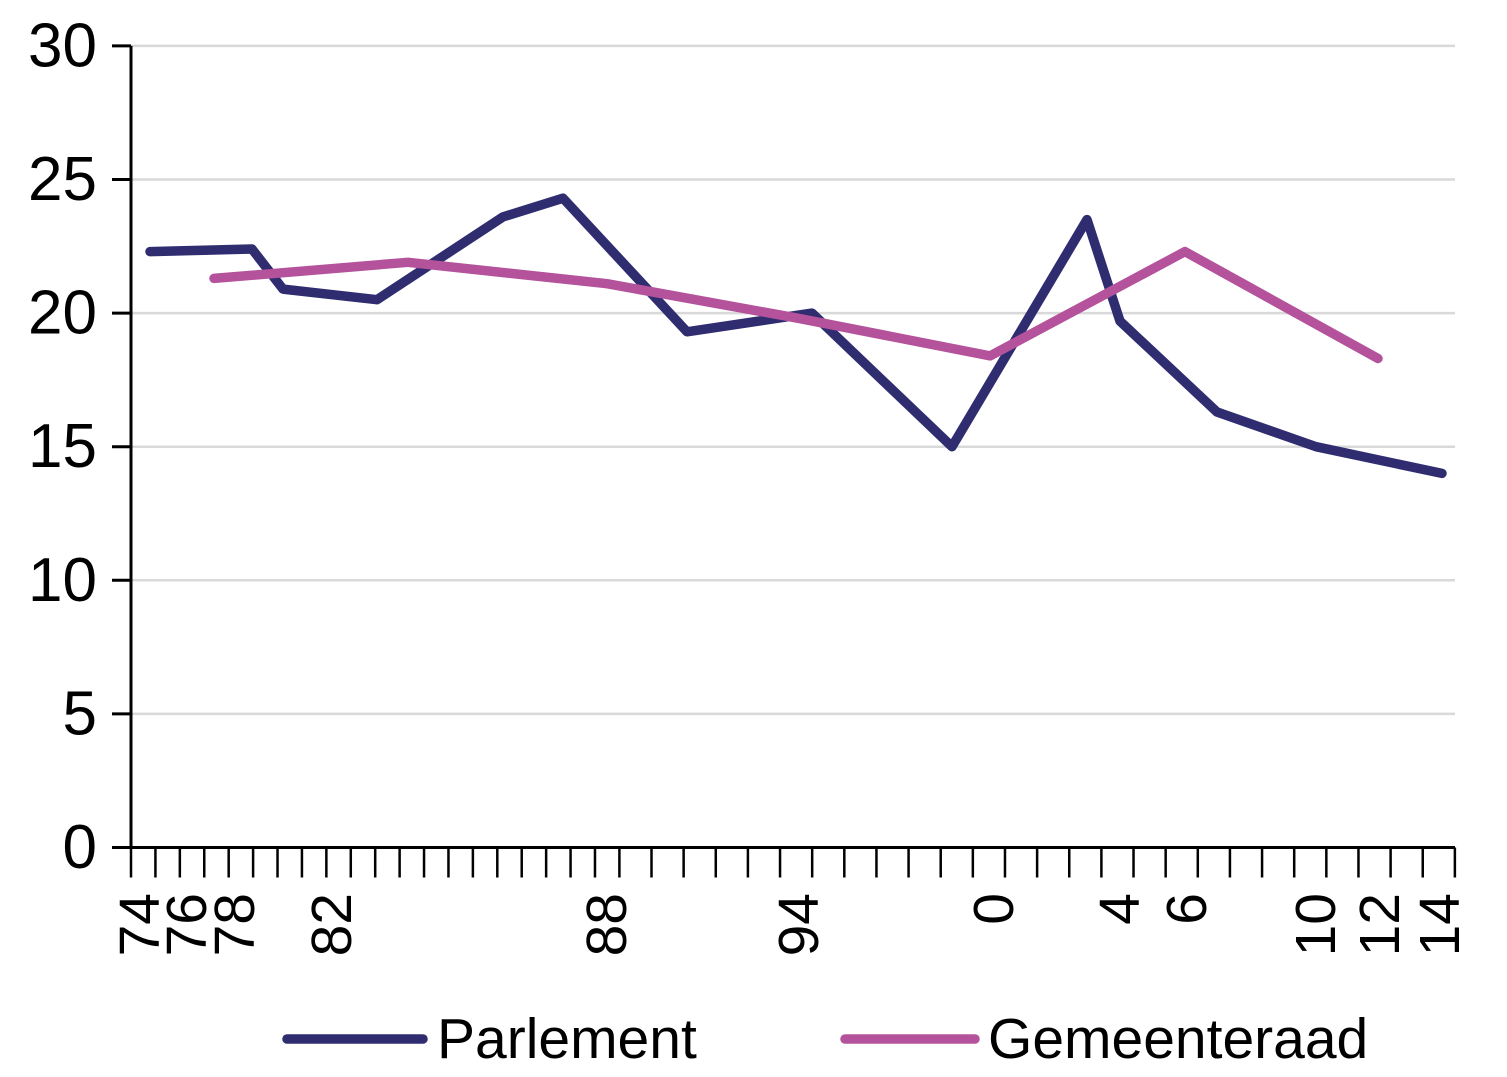  Describe the element at coordinates (80, 847) in the screenshot. I see `y-tick-label: 0` at that location.